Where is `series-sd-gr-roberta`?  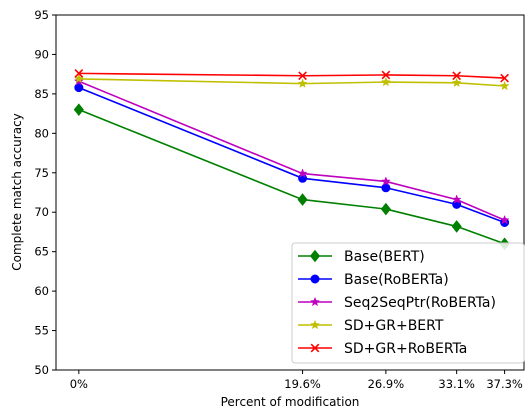 series-sd-gr-roberta is located at coordinates (291, 76).